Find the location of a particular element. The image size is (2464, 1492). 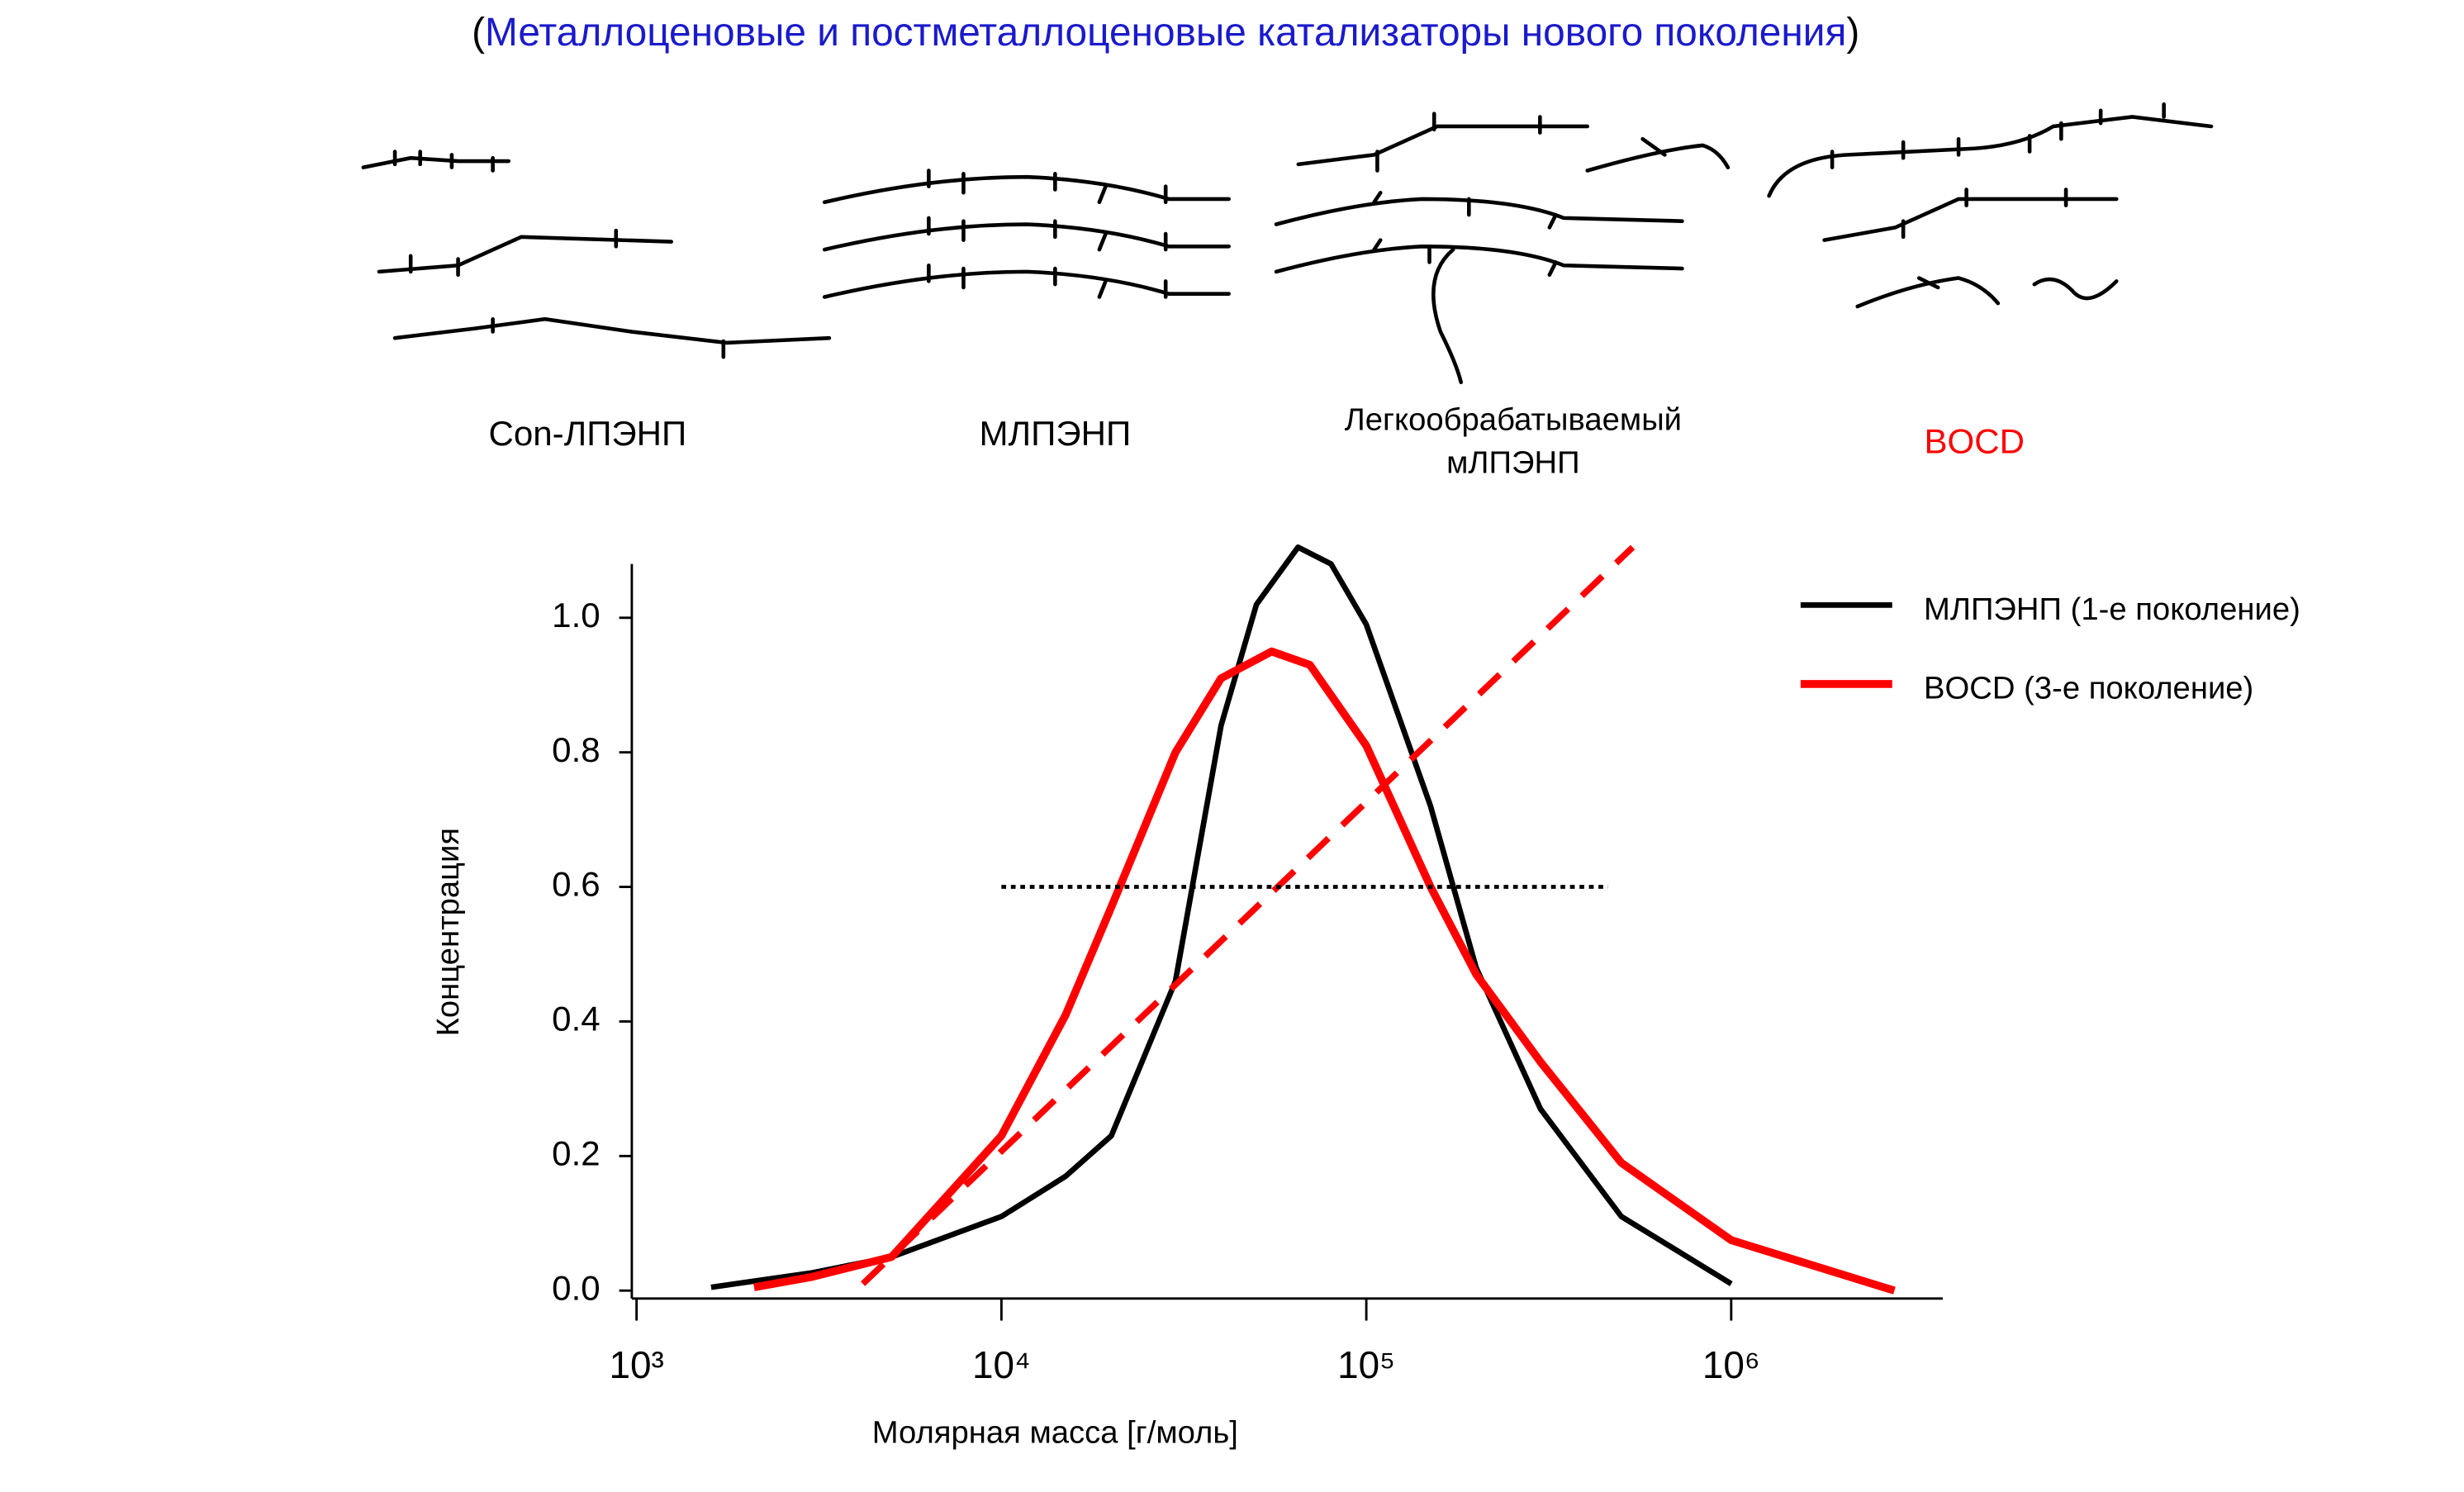

x-axis-label: Молярная масса [г/моль] is located at coordinates (1055, 1432).